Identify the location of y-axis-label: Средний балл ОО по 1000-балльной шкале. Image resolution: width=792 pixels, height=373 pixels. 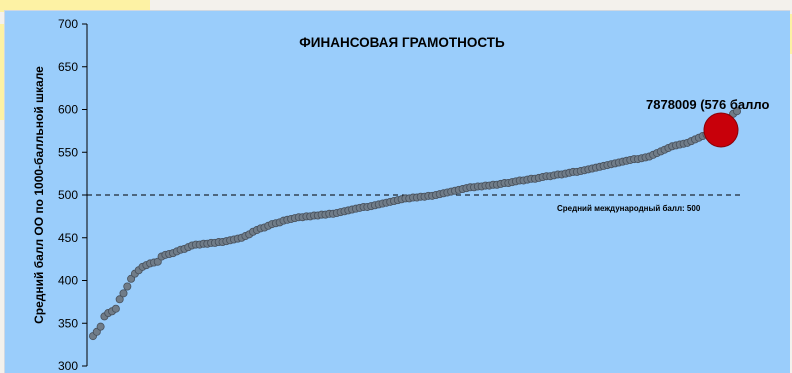
(39, 195).